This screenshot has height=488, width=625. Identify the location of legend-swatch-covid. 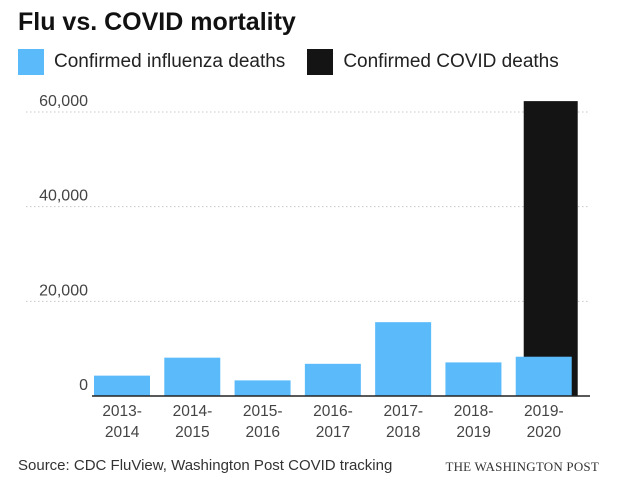
(320, 62).